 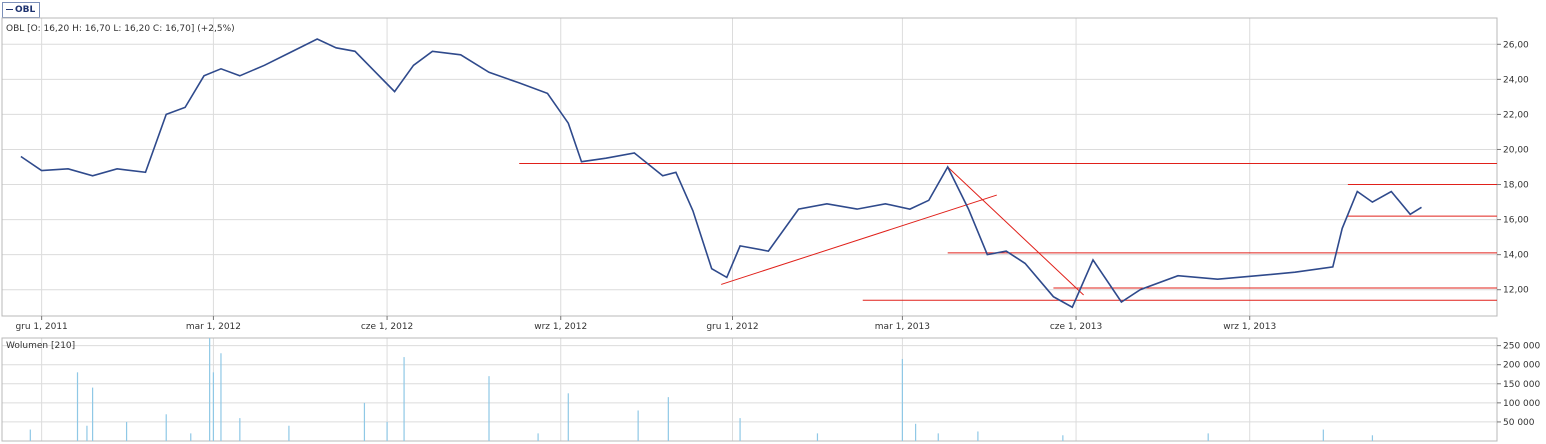 I want to click on y-tick-label: 26,00, so click(x=1516, y=45).